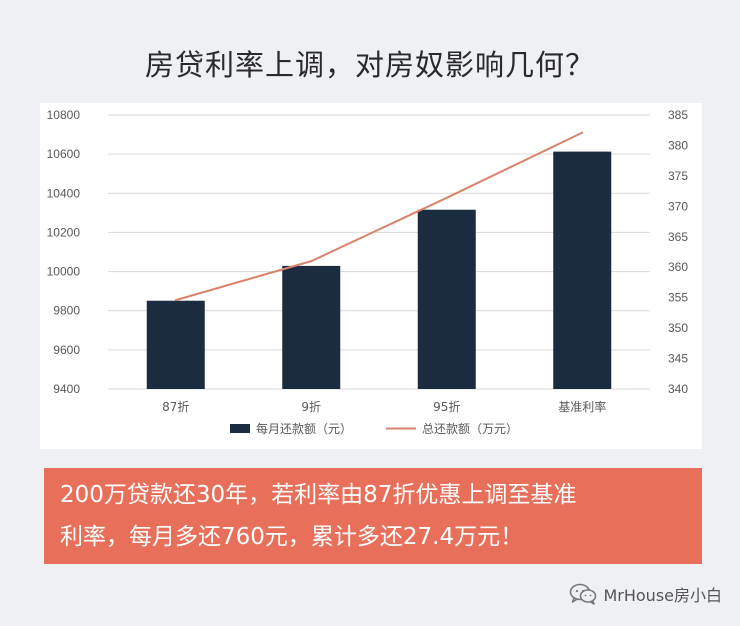 The image size is (740, 626). What do you see at coordinates (678, 115) in the screenshot?
I see `y-right-tick-label: 385` at bounding box center [678, 115].